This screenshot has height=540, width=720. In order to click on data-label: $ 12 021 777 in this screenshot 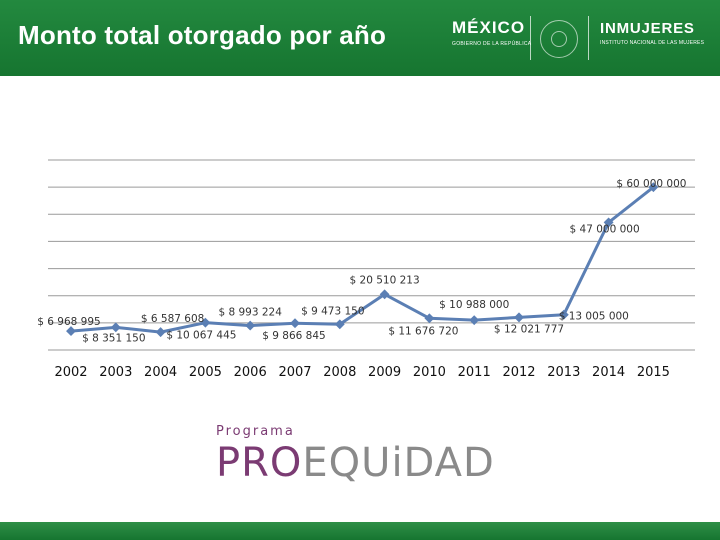, I will do `click(529, 329)`.